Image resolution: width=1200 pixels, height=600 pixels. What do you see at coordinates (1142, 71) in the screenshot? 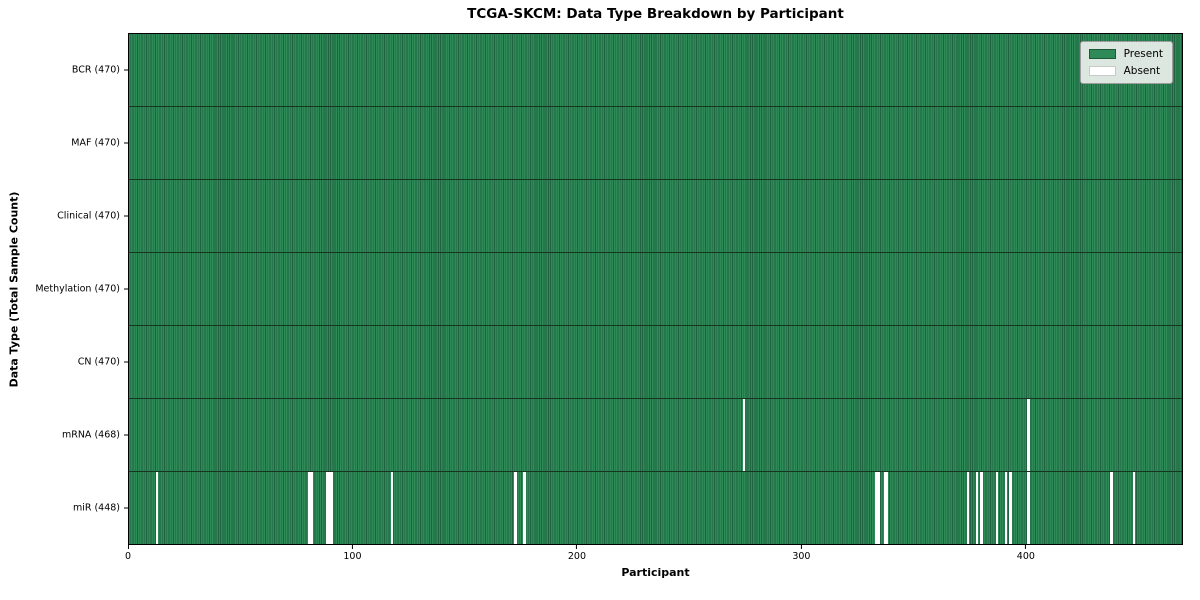
I see `legend-absent-label: Absent` at bounding box center [1142, 71].